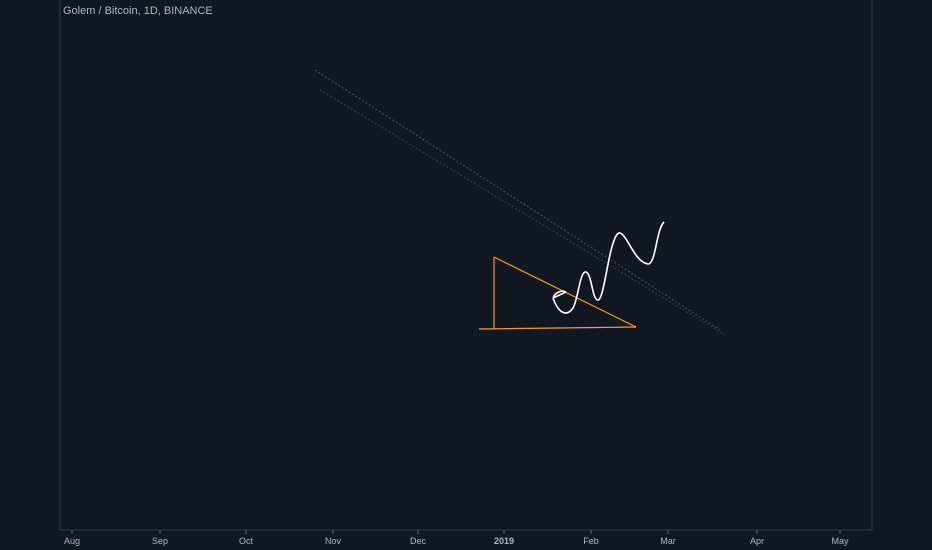 The width and height of the screenshot is (932, 550). What do you see at coordinates (504, 541) in the screenshot?
I see `x-tick-label: 2019` at bounding box center [504, 541].